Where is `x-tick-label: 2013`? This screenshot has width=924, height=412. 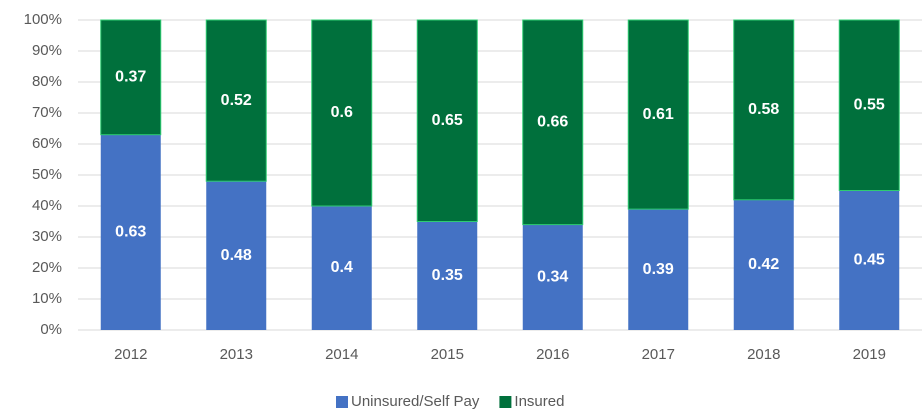
x-tick-label: 2013 is located at coordinates (236, 354).